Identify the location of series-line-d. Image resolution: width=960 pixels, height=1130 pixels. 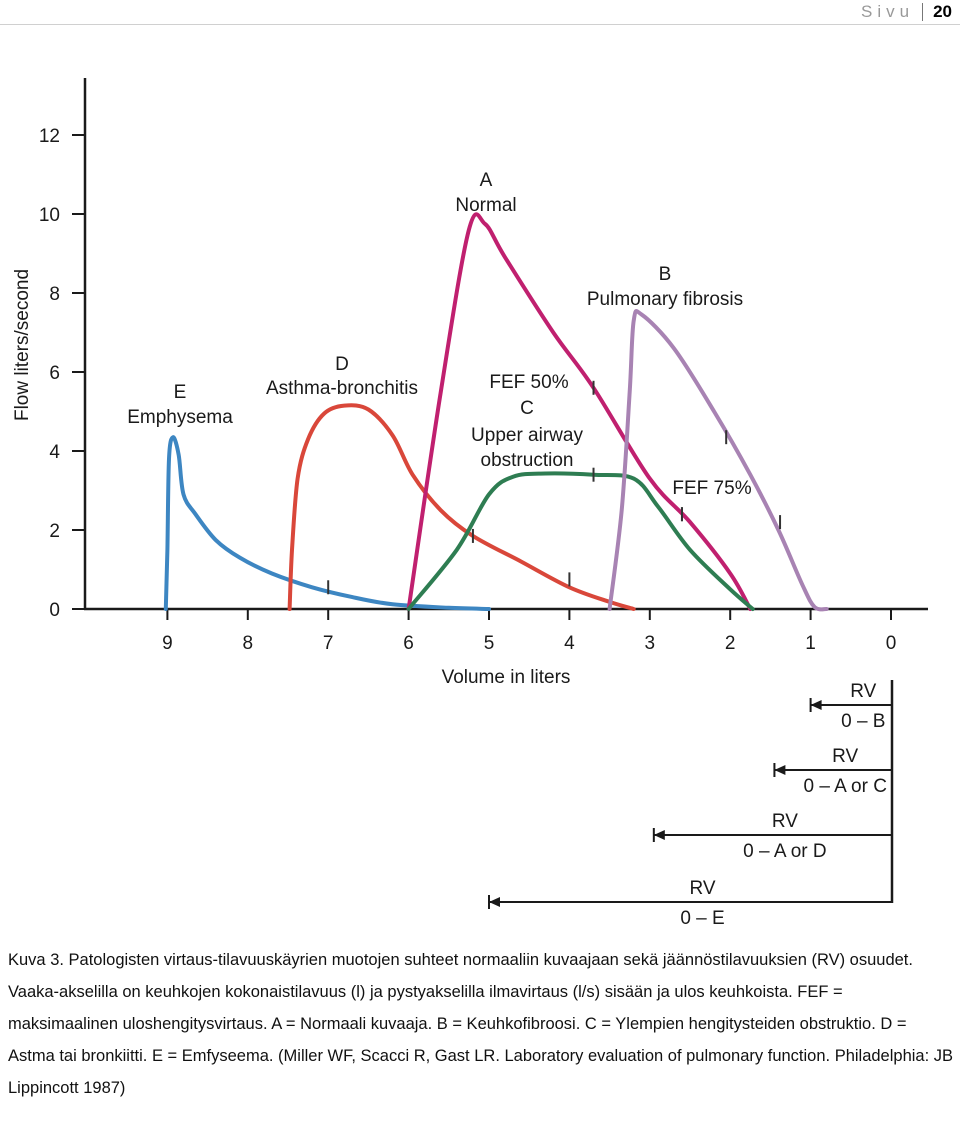
(461, 507).